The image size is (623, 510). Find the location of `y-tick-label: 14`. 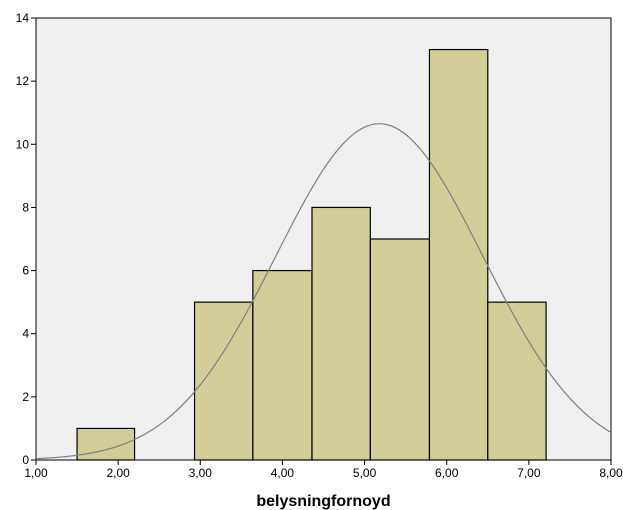

y-tick-label: 14 is located at coordinates (23, 18).